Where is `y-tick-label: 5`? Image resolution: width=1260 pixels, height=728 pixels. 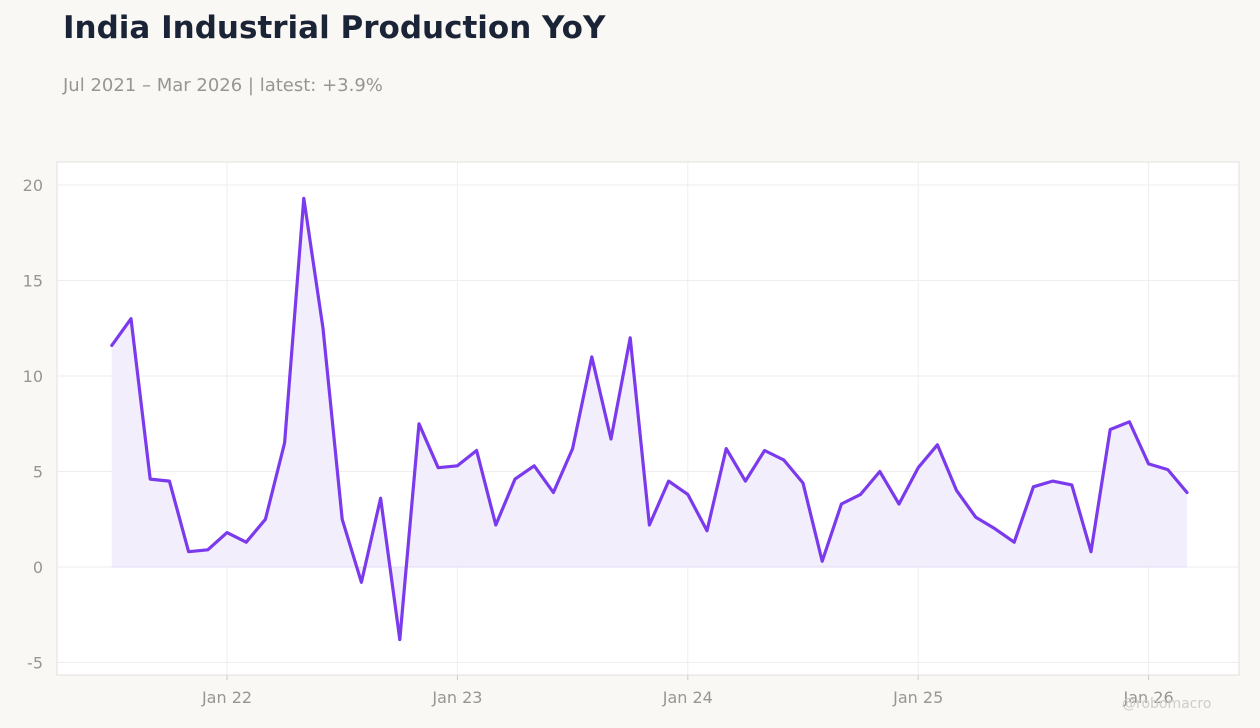
y-tick-label: 5 is located at coordinates (38, 472).